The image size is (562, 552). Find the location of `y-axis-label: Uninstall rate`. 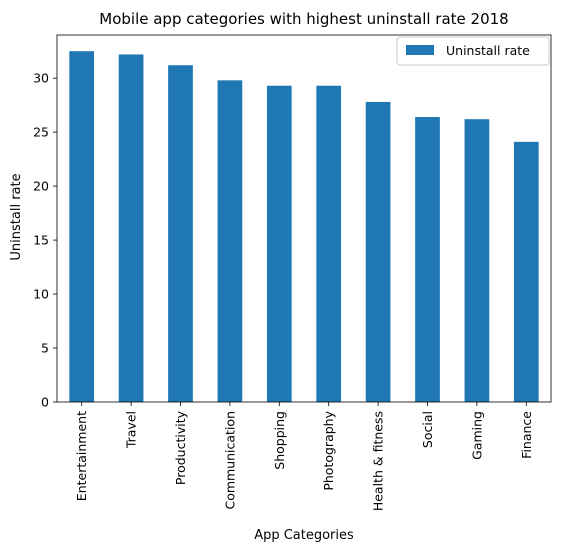

y-axis-label: Uninstall rate is located at coordinates (16, 216).